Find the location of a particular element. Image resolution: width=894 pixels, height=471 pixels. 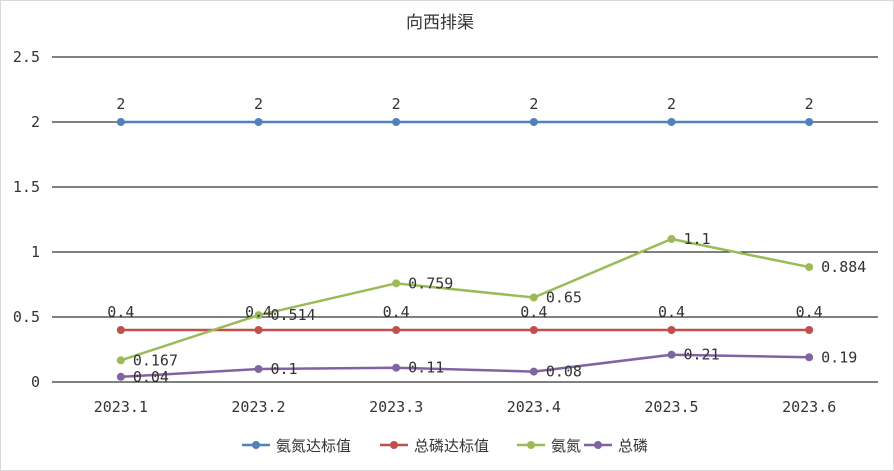

y-tick-label: 1.5 is located at coordinates (26, 187).